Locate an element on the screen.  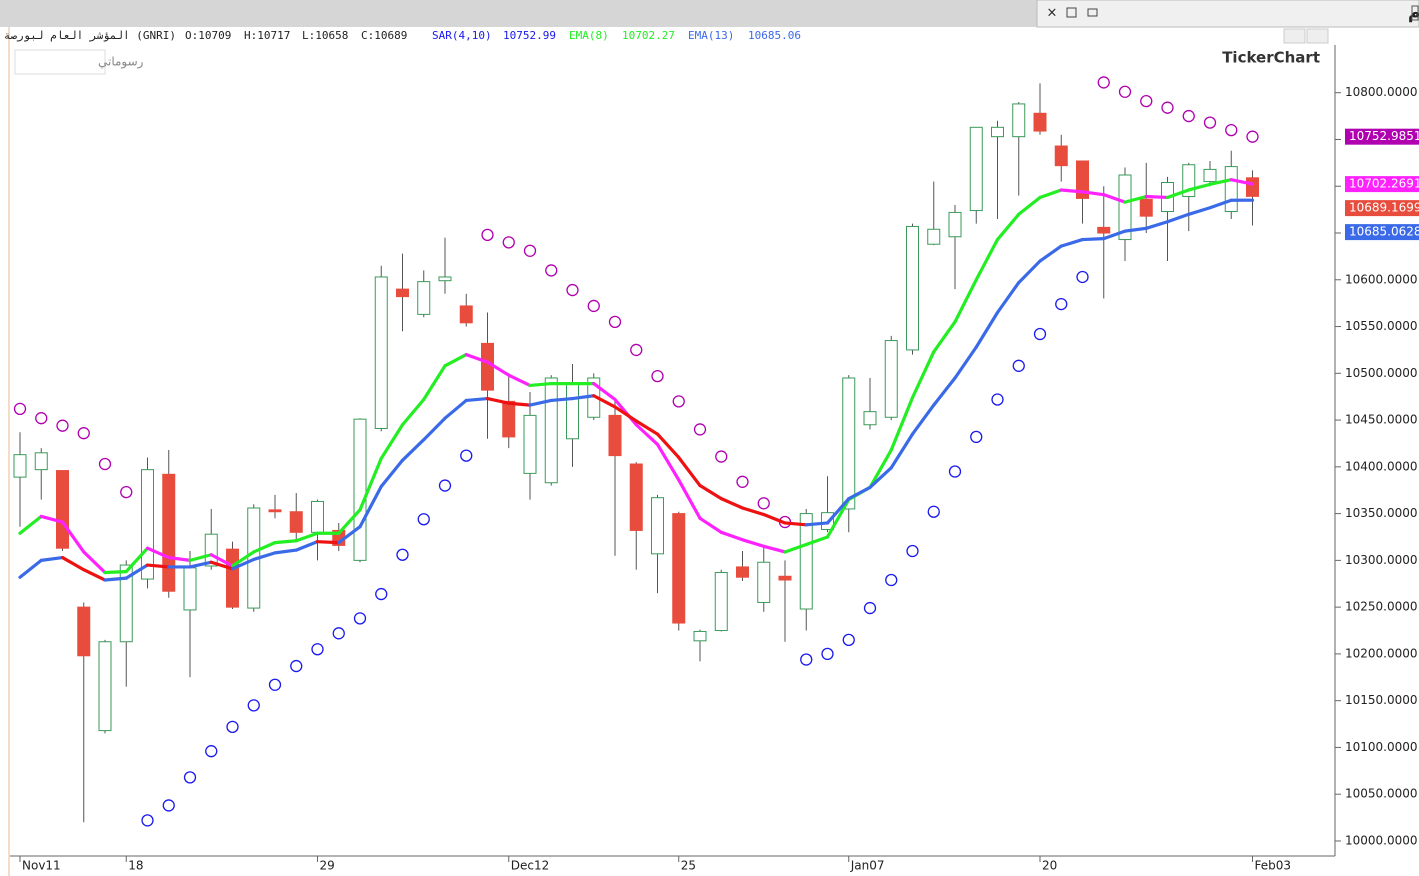
maximize-pane is located at coordinates (1294, 36).